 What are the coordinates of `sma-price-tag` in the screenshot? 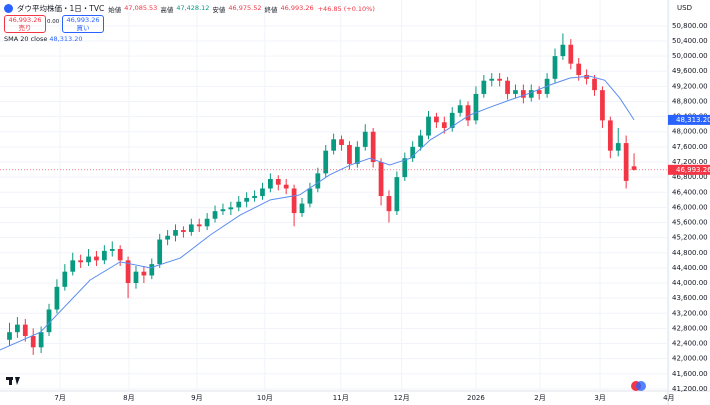 It's located at (689, 119).